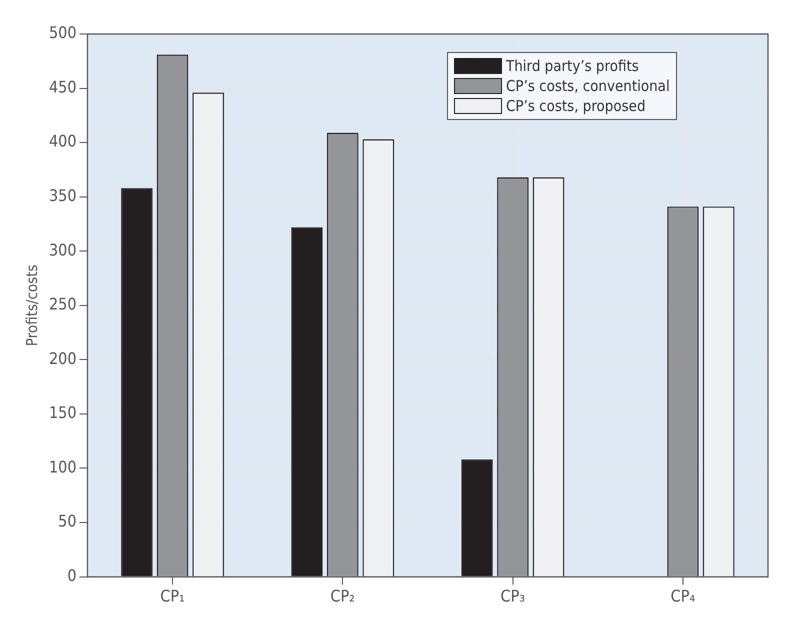 The image size is (788, 618). I want to click on y-tick-label: 500, so click(62, 32).